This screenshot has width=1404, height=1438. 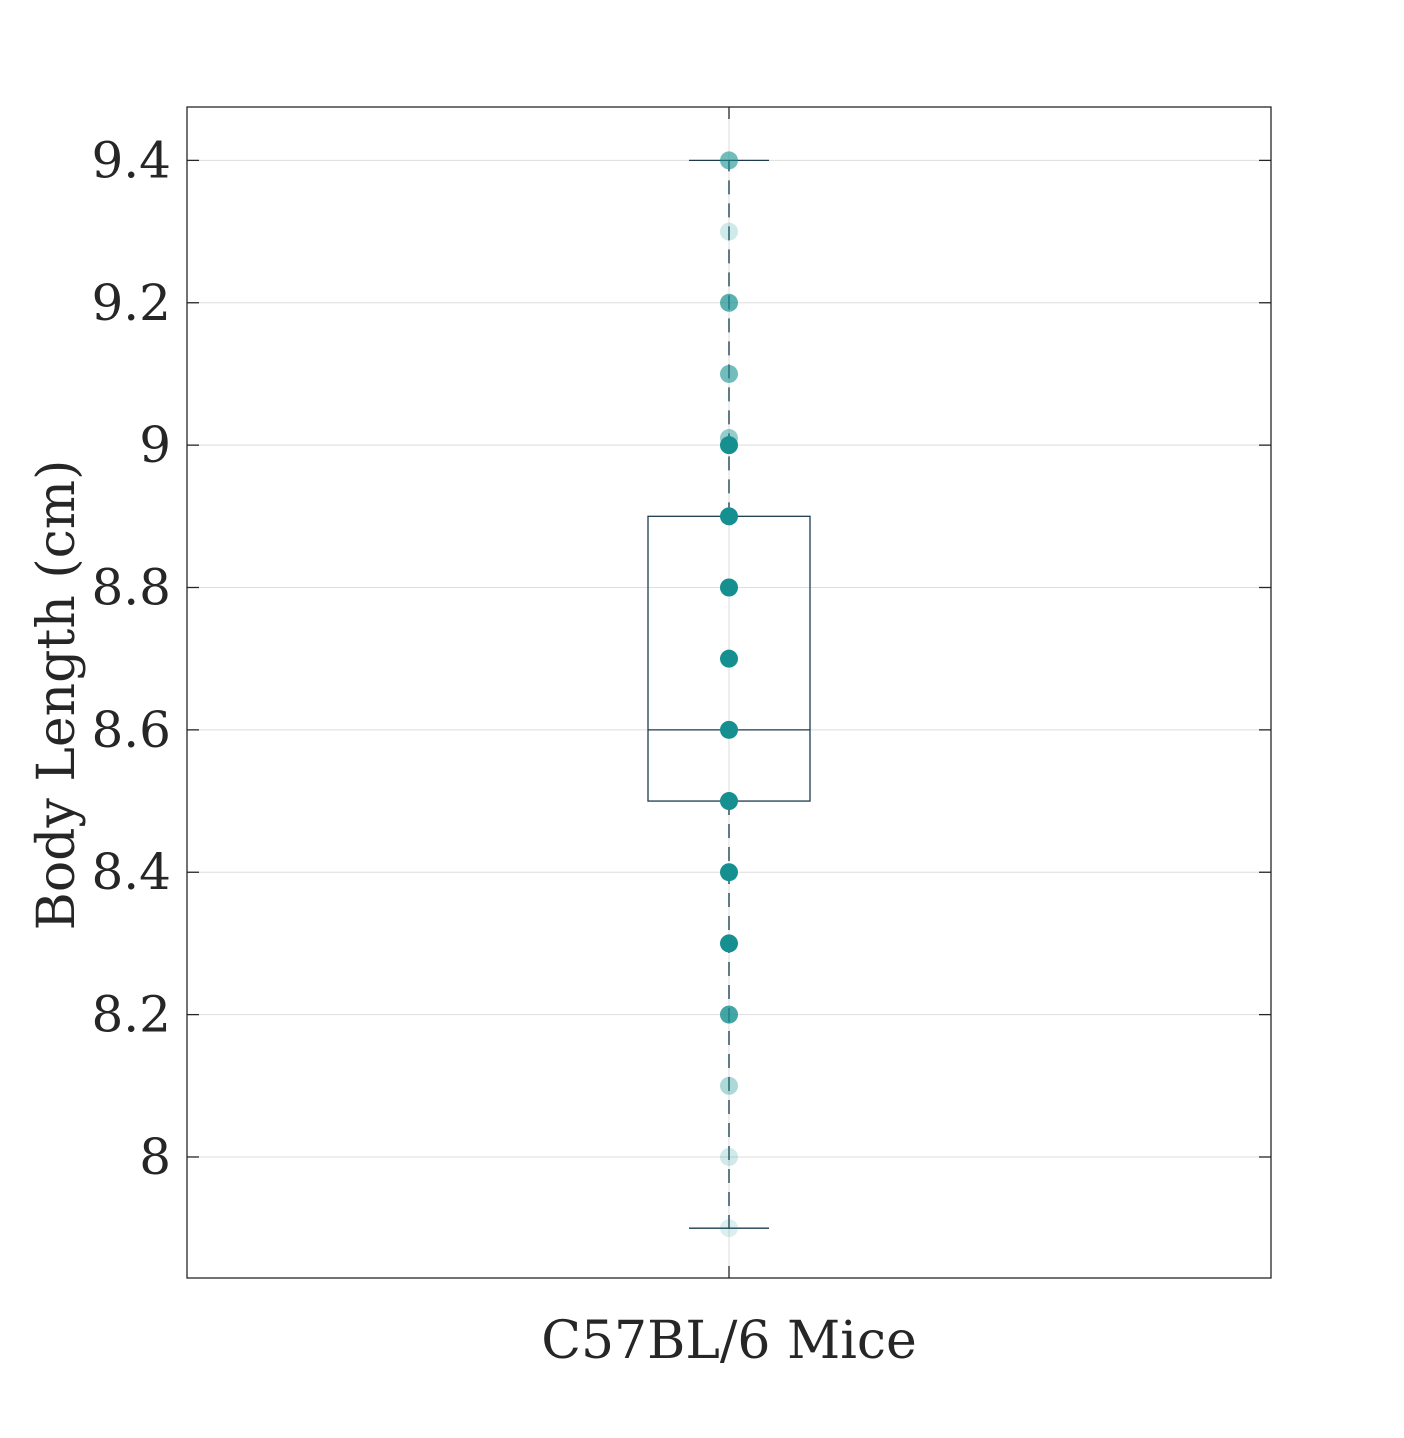 I want to click on y-tick-label: 8.8, so click(x=131, y=588).